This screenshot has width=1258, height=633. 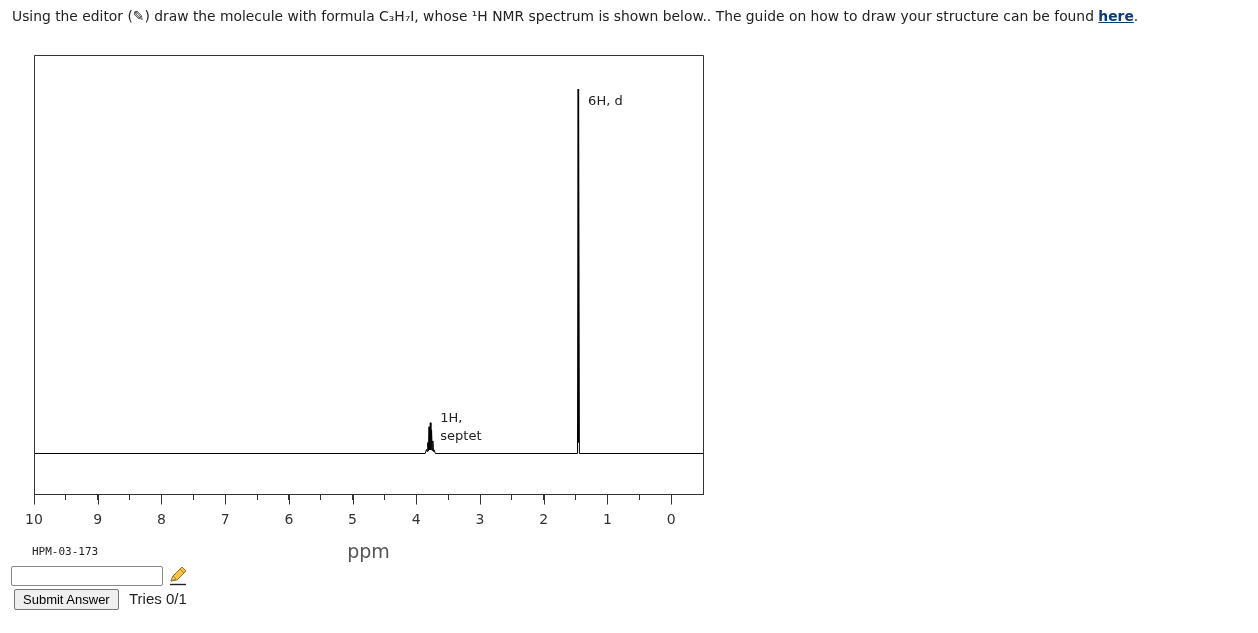 I want to click on x-tick-label: 2, so click(x=544, y=519).